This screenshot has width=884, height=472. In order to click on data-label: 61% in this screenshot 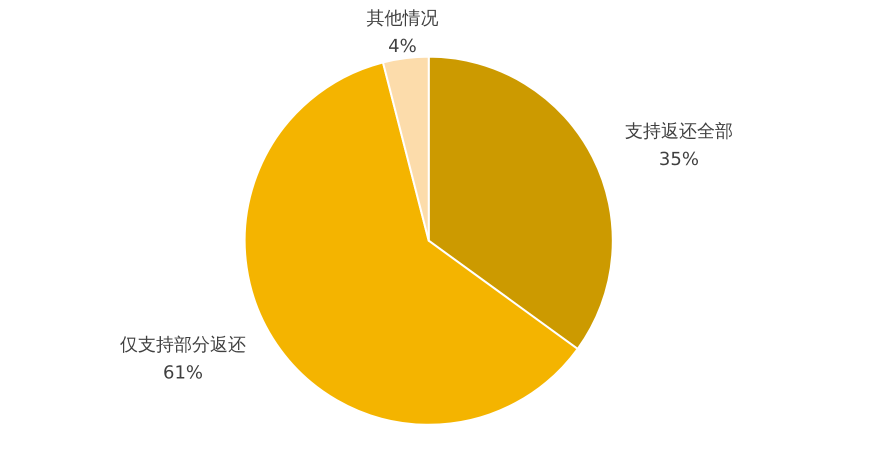, I will do `click(182, 373)`.